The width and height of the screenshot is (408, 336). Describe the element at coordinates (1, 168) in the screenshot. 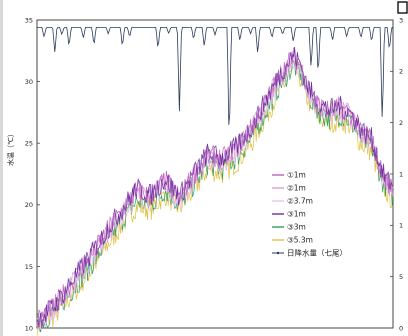

I see `left-panel-edge` at that location.